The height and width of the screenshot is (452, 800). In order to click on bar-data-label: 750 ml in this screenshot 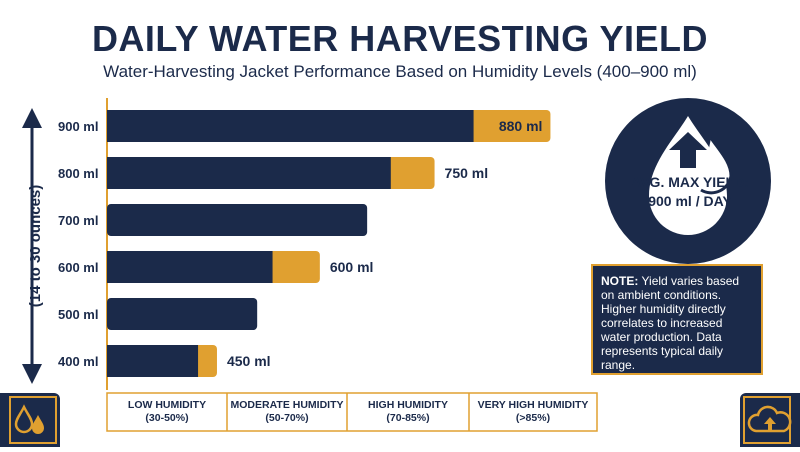, I will do `click(467, 173)`.